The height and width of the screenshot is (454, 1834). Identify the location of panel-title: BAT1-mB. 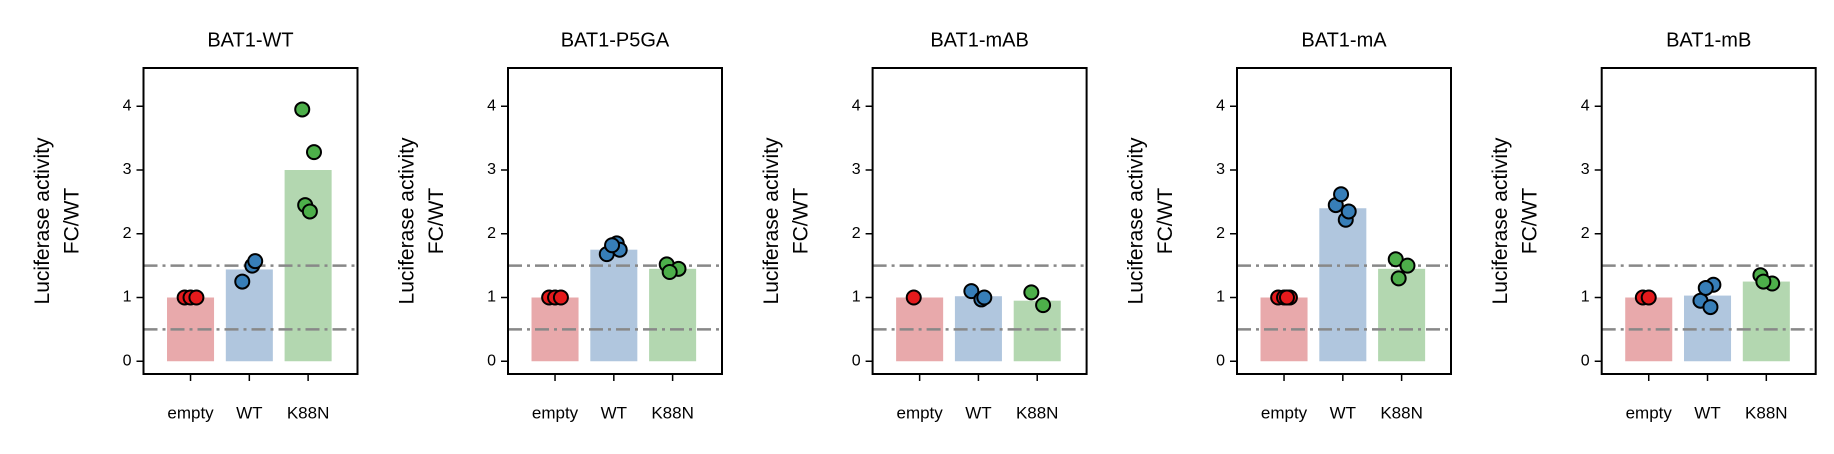
(1708, 40).